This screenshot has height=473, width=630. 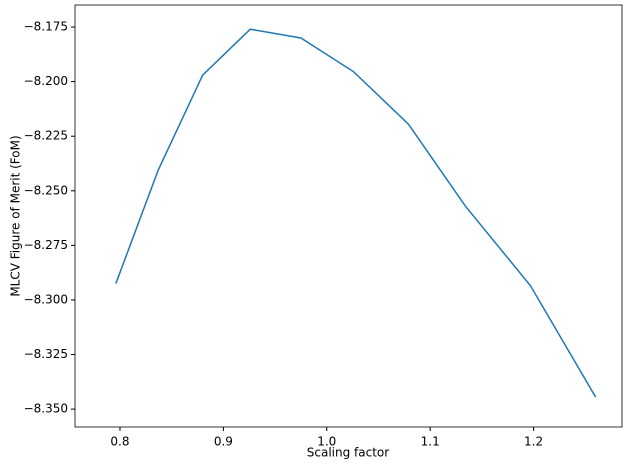 What do you see at coordinates (46, 136) in the screenshot?
I see `y-tick-label: −8.225` at bounding box center [46, 136].